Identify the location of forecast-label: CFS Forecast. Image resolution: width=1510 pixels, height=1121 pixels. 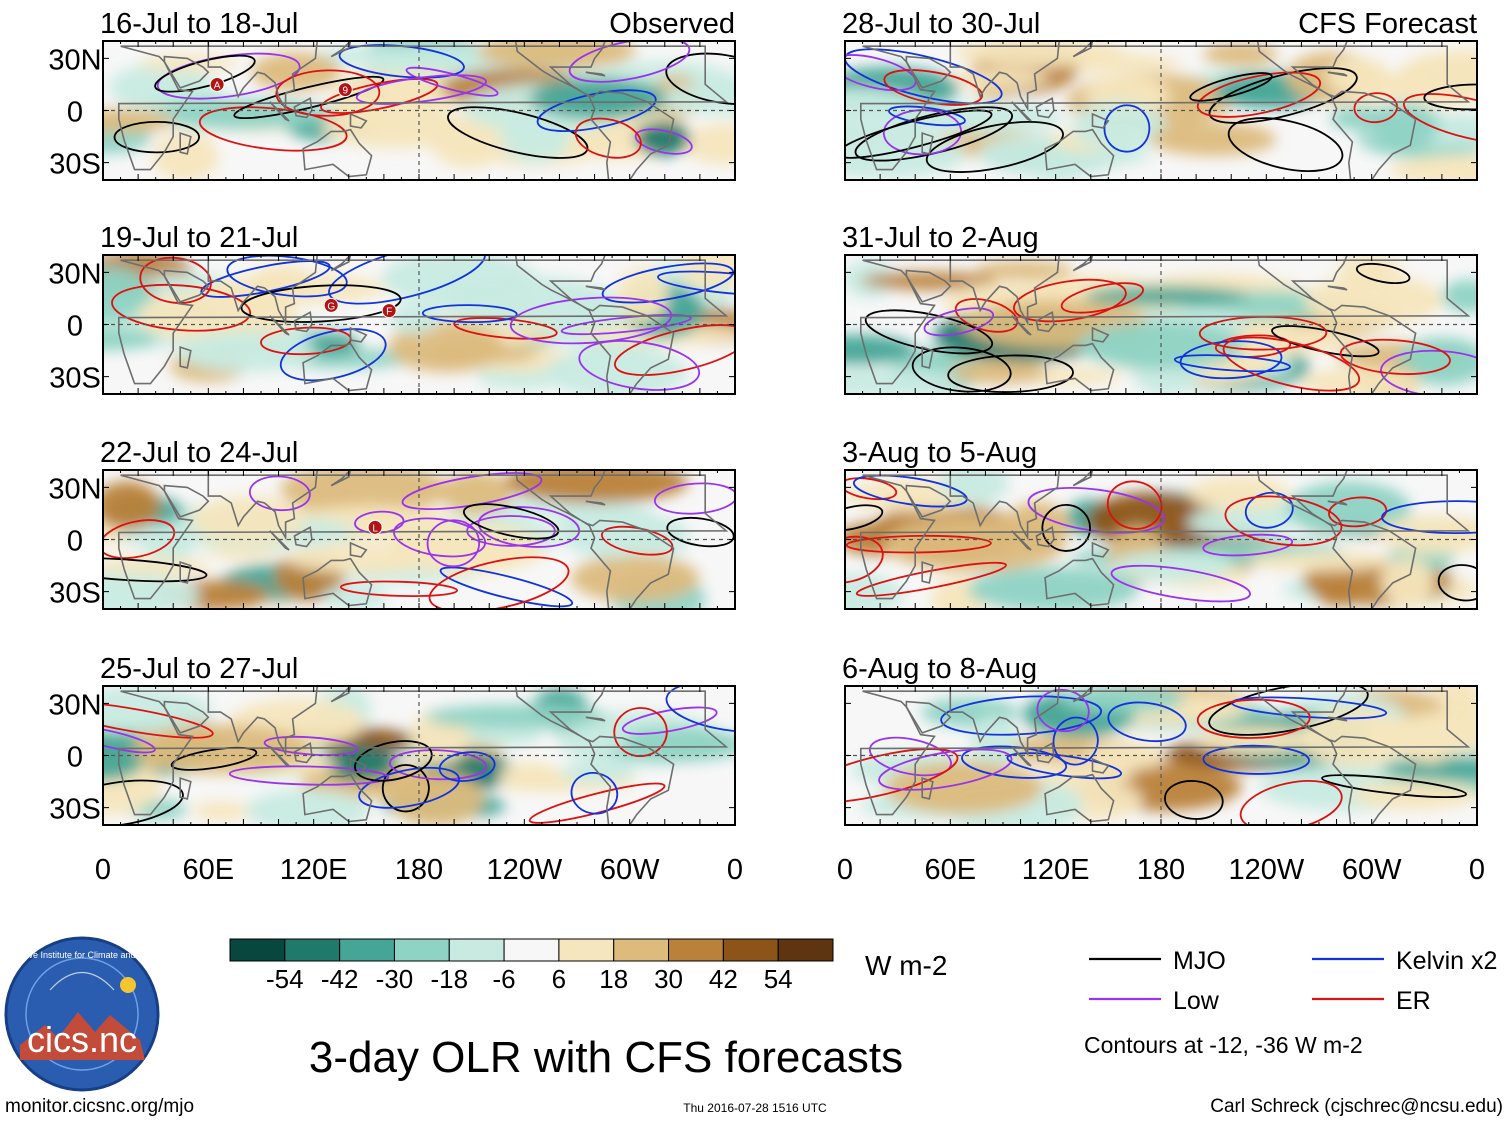
(1387, 24).